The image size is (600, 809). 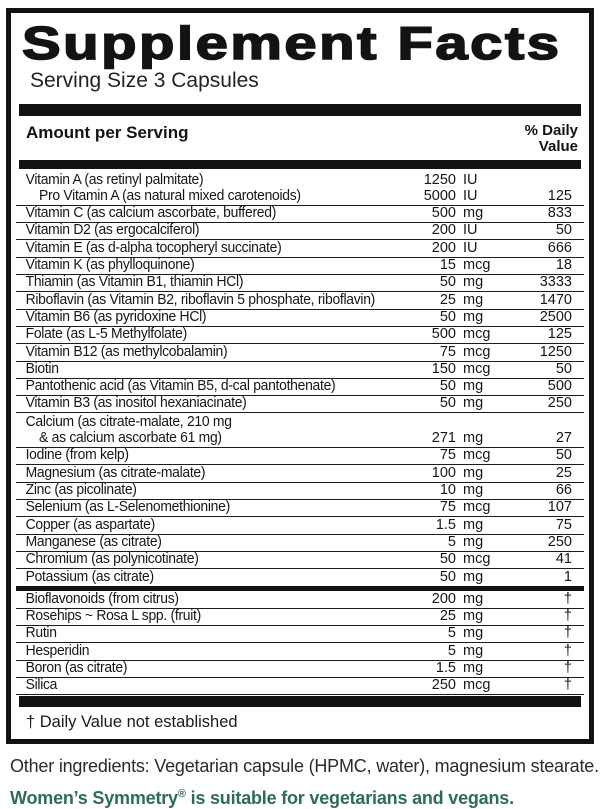 I want to click on nutrient-daily-value: 500, so click(x=559, y=386).